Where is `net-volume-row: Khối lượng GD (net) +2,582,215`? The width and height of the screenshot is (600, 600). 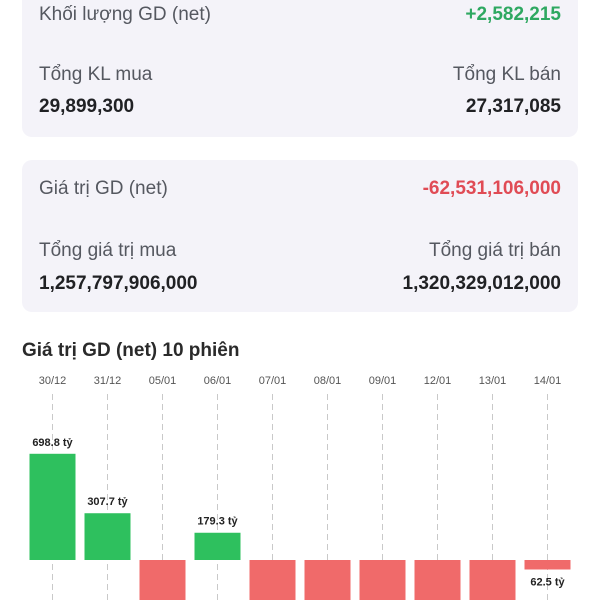
net-volume-row: Khối lượng GD (net) +2,582,215 is located at coordinates (300, 16).